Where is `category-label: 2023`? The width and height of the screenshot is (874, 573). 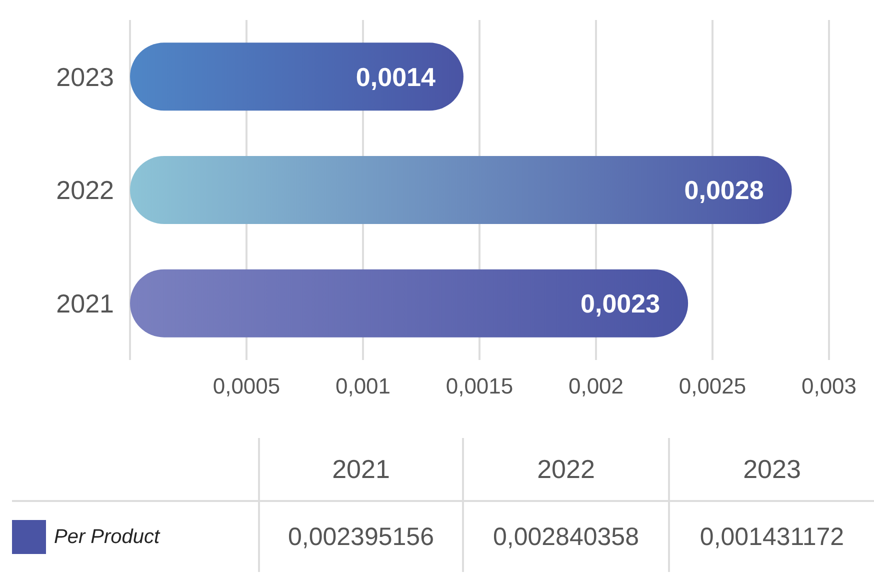
category-label: 2023 is located at coordinates (772, 469).